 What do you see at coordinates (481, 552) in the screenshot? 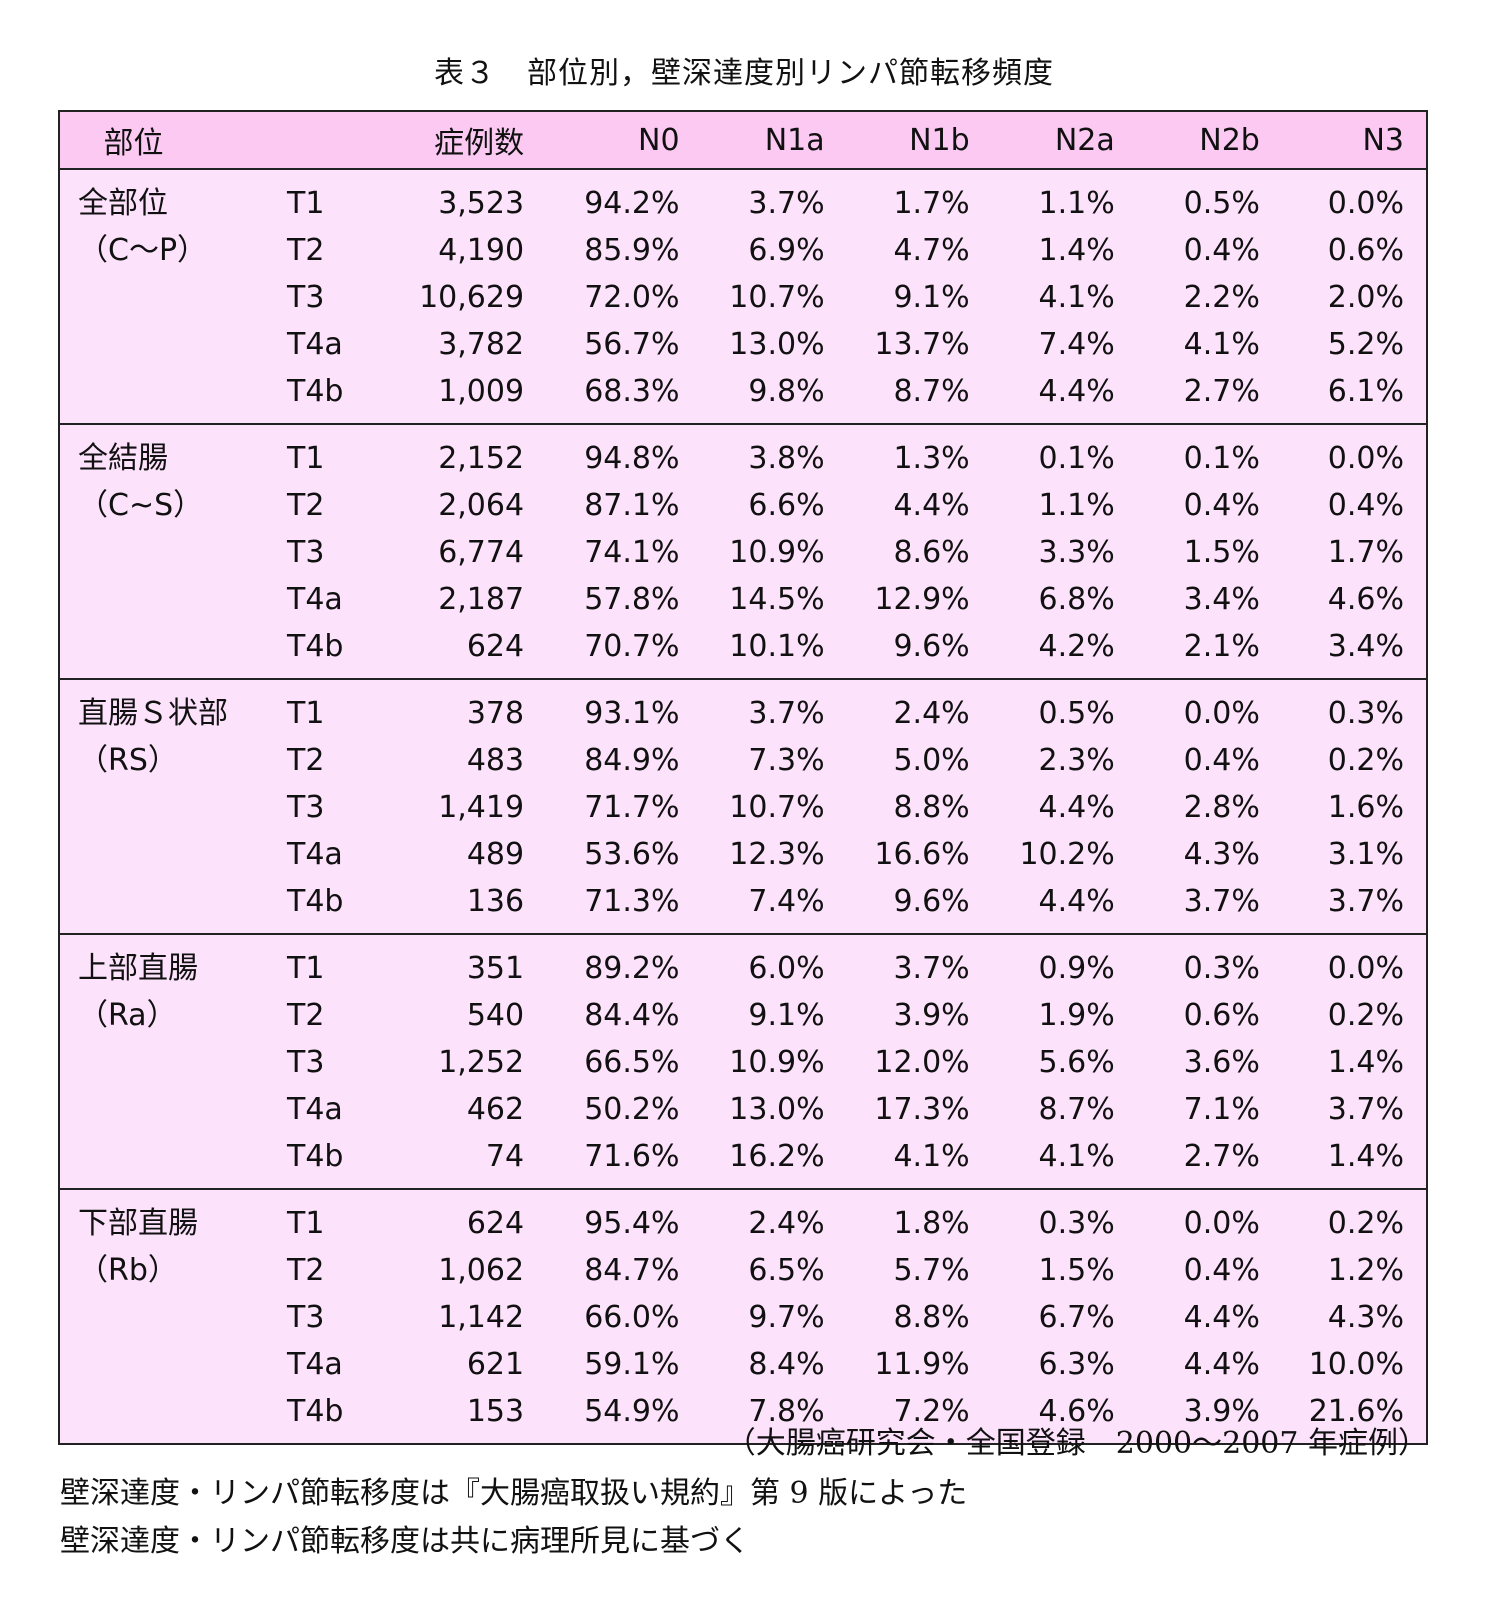
I see `cases-cell: 6,774` at bounding box center [481, 552].